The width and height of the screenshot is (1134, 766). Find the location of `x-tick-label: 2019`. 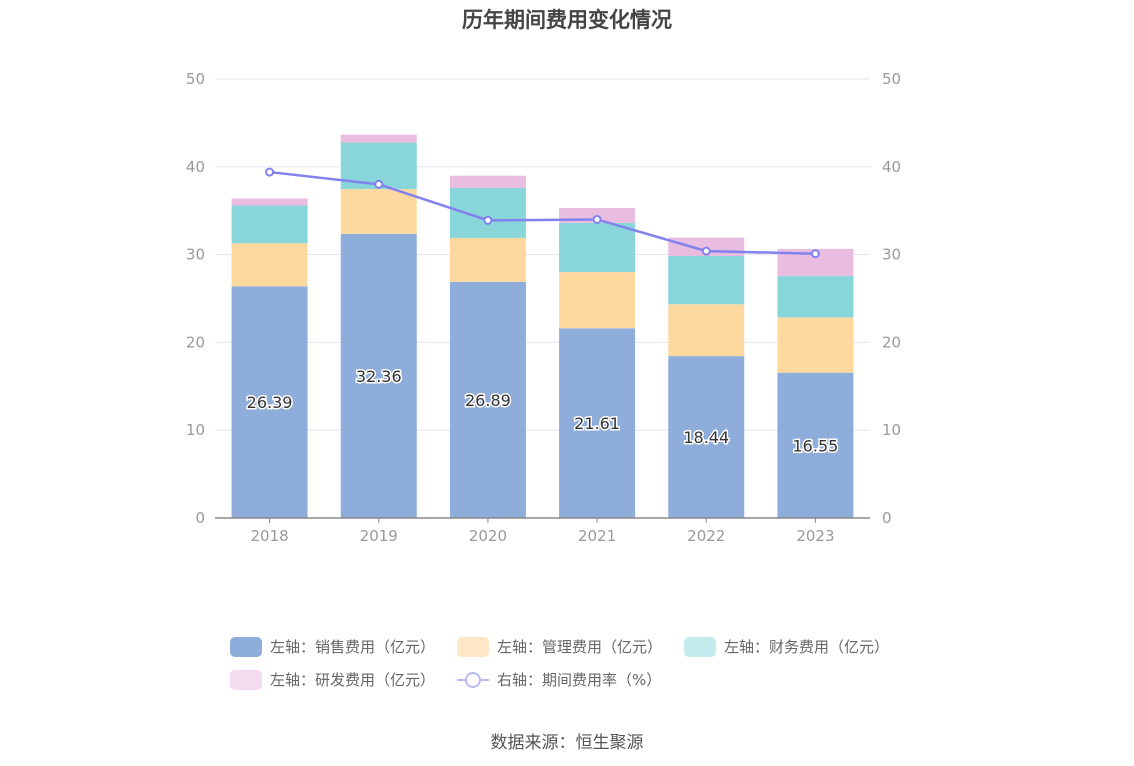

x-tick-label: 2019 is located at coordinates (379, 536).